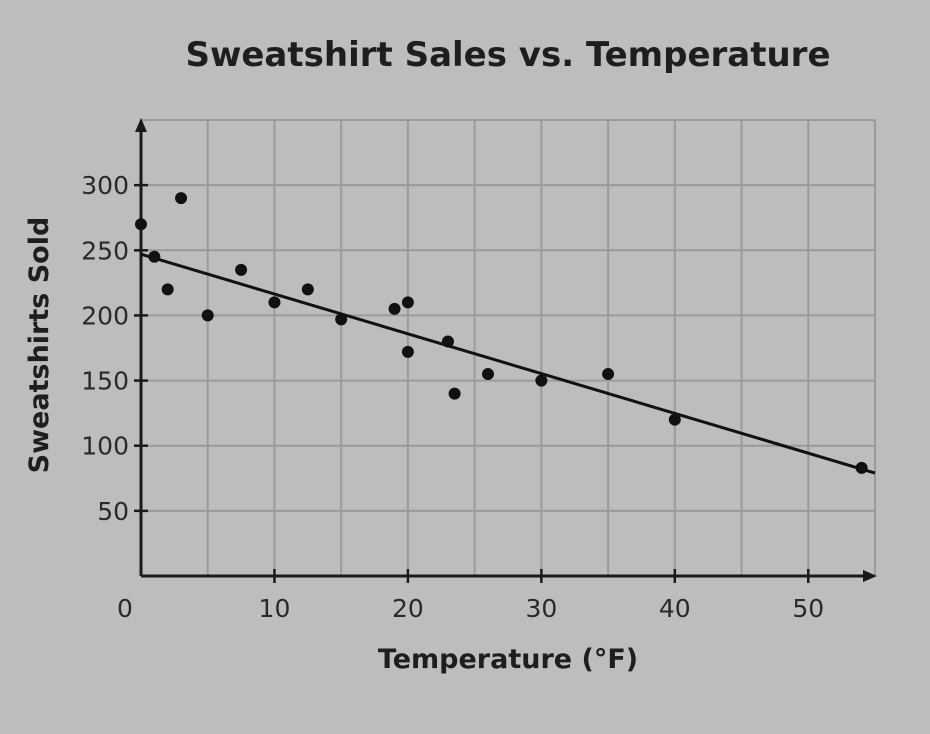 This screenshot has width=930, height=734. I want to click on y-tick-label: 100, so click(105, 446).